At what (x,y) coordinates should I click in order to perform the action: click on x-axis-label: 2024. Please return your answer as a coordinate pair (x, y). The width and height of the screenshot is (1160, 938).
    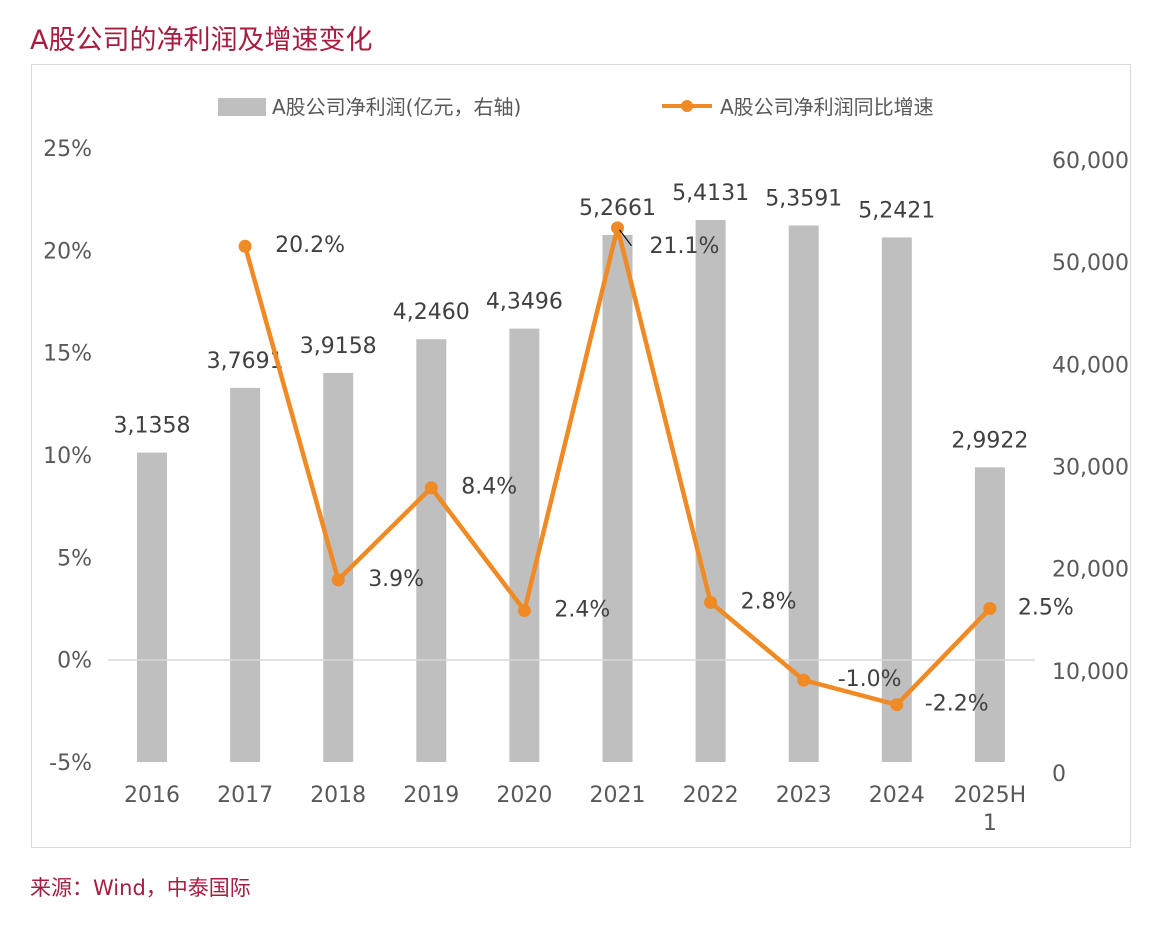
    Looking at the image, I should click on (897, 795).